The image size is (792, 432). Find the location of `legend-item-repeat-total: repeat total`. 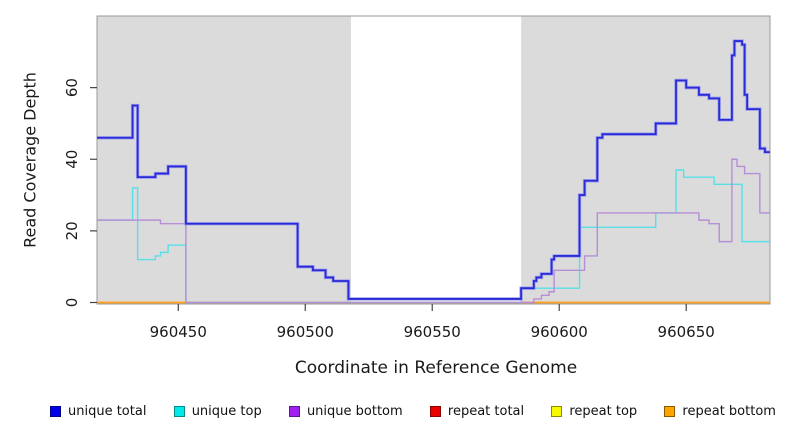

legend-item-repeat-total: repeat total is located at coordinates (477, 411).